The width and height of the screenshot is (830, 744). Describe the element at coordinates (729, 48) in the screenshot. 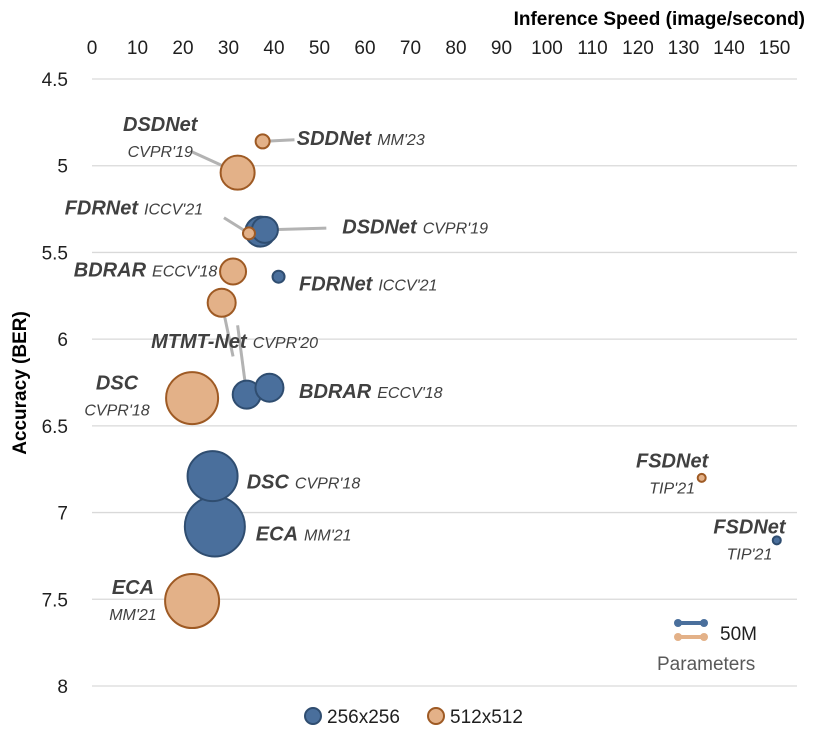

I see `x-tick-label: 140` at that location.